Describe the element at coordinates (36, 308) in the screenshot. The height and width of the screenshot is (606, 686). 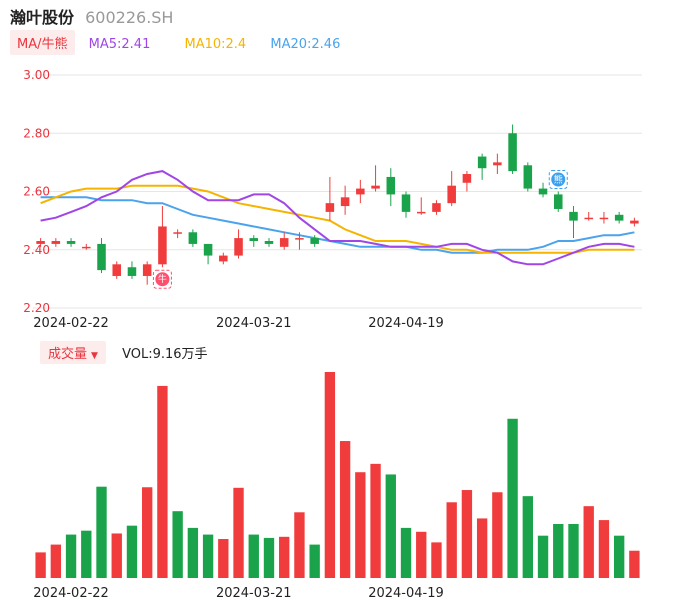
I see `y-tick-label: 2.20` at that location.